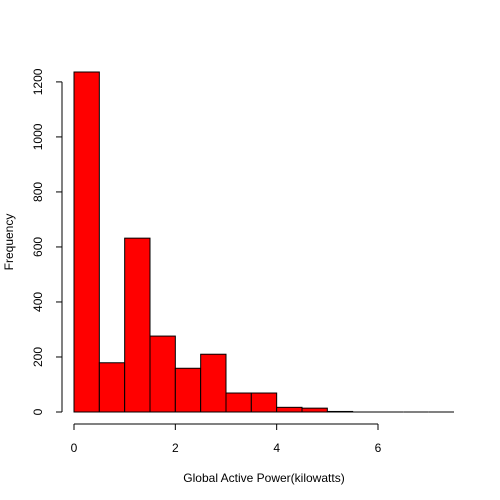  I want to click on x-tick-label: 4, so click(276, 448).